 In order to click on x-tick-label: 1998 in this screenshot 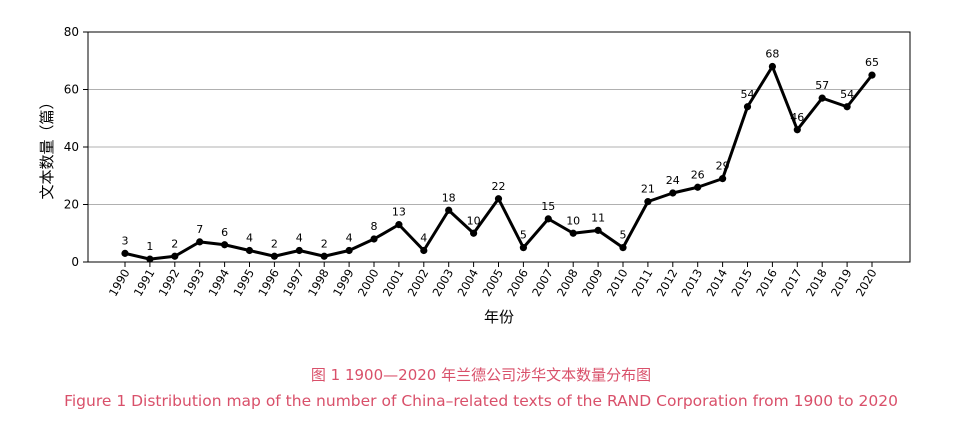, I will do `click(318, 283)`.